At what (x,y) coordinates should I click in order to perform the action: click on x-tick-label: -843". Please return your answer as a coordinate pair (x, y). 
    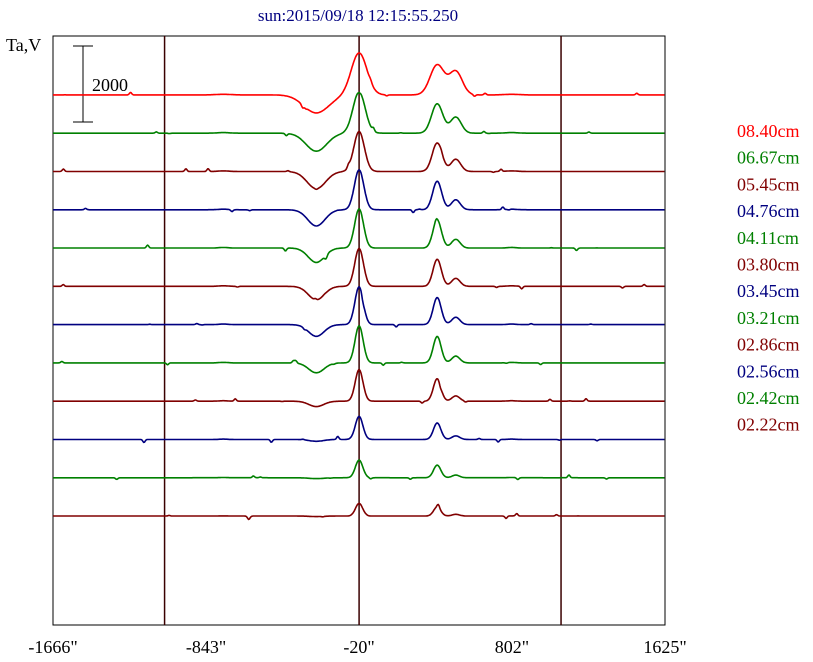
    Looking at the image, I should click on (206, 647).